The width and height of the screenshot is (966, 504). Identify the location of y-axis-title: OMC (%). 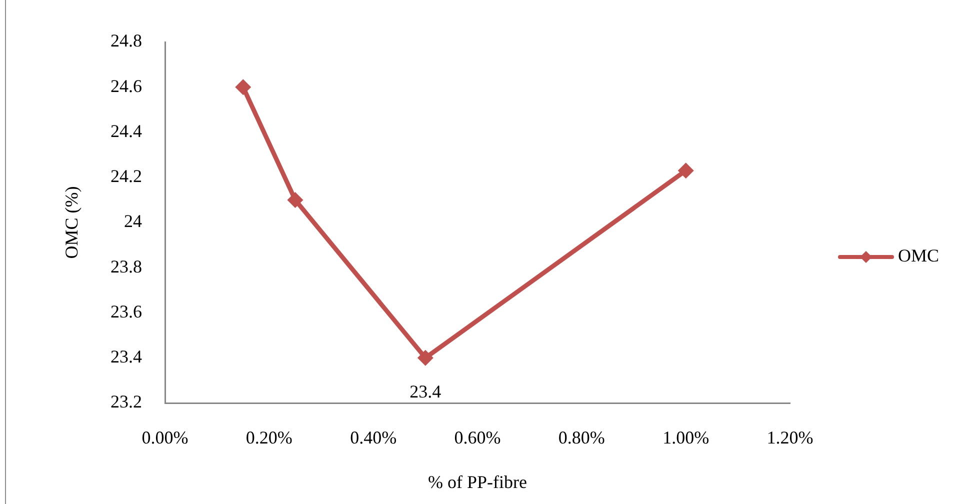
(72, 222).